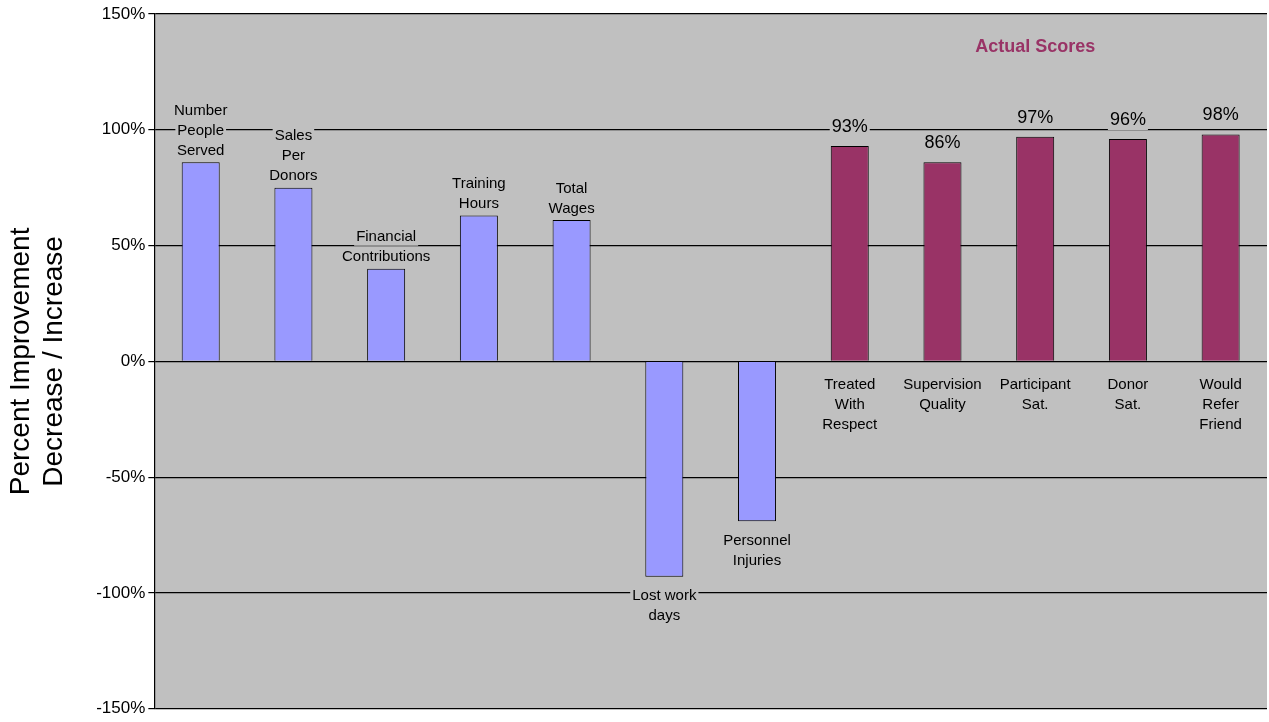  Describe the element at coordinates (1128, 394) in the screenshot. I see `x-tick-label: Donor Sat.` at that location.